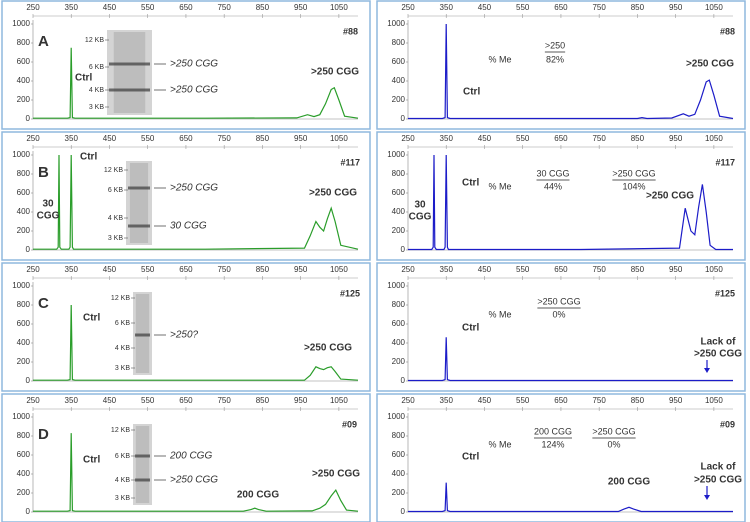 The height and width of the screenshot is (522, 750). I want to click on band-label: 30 CGG, so click(188, 226).